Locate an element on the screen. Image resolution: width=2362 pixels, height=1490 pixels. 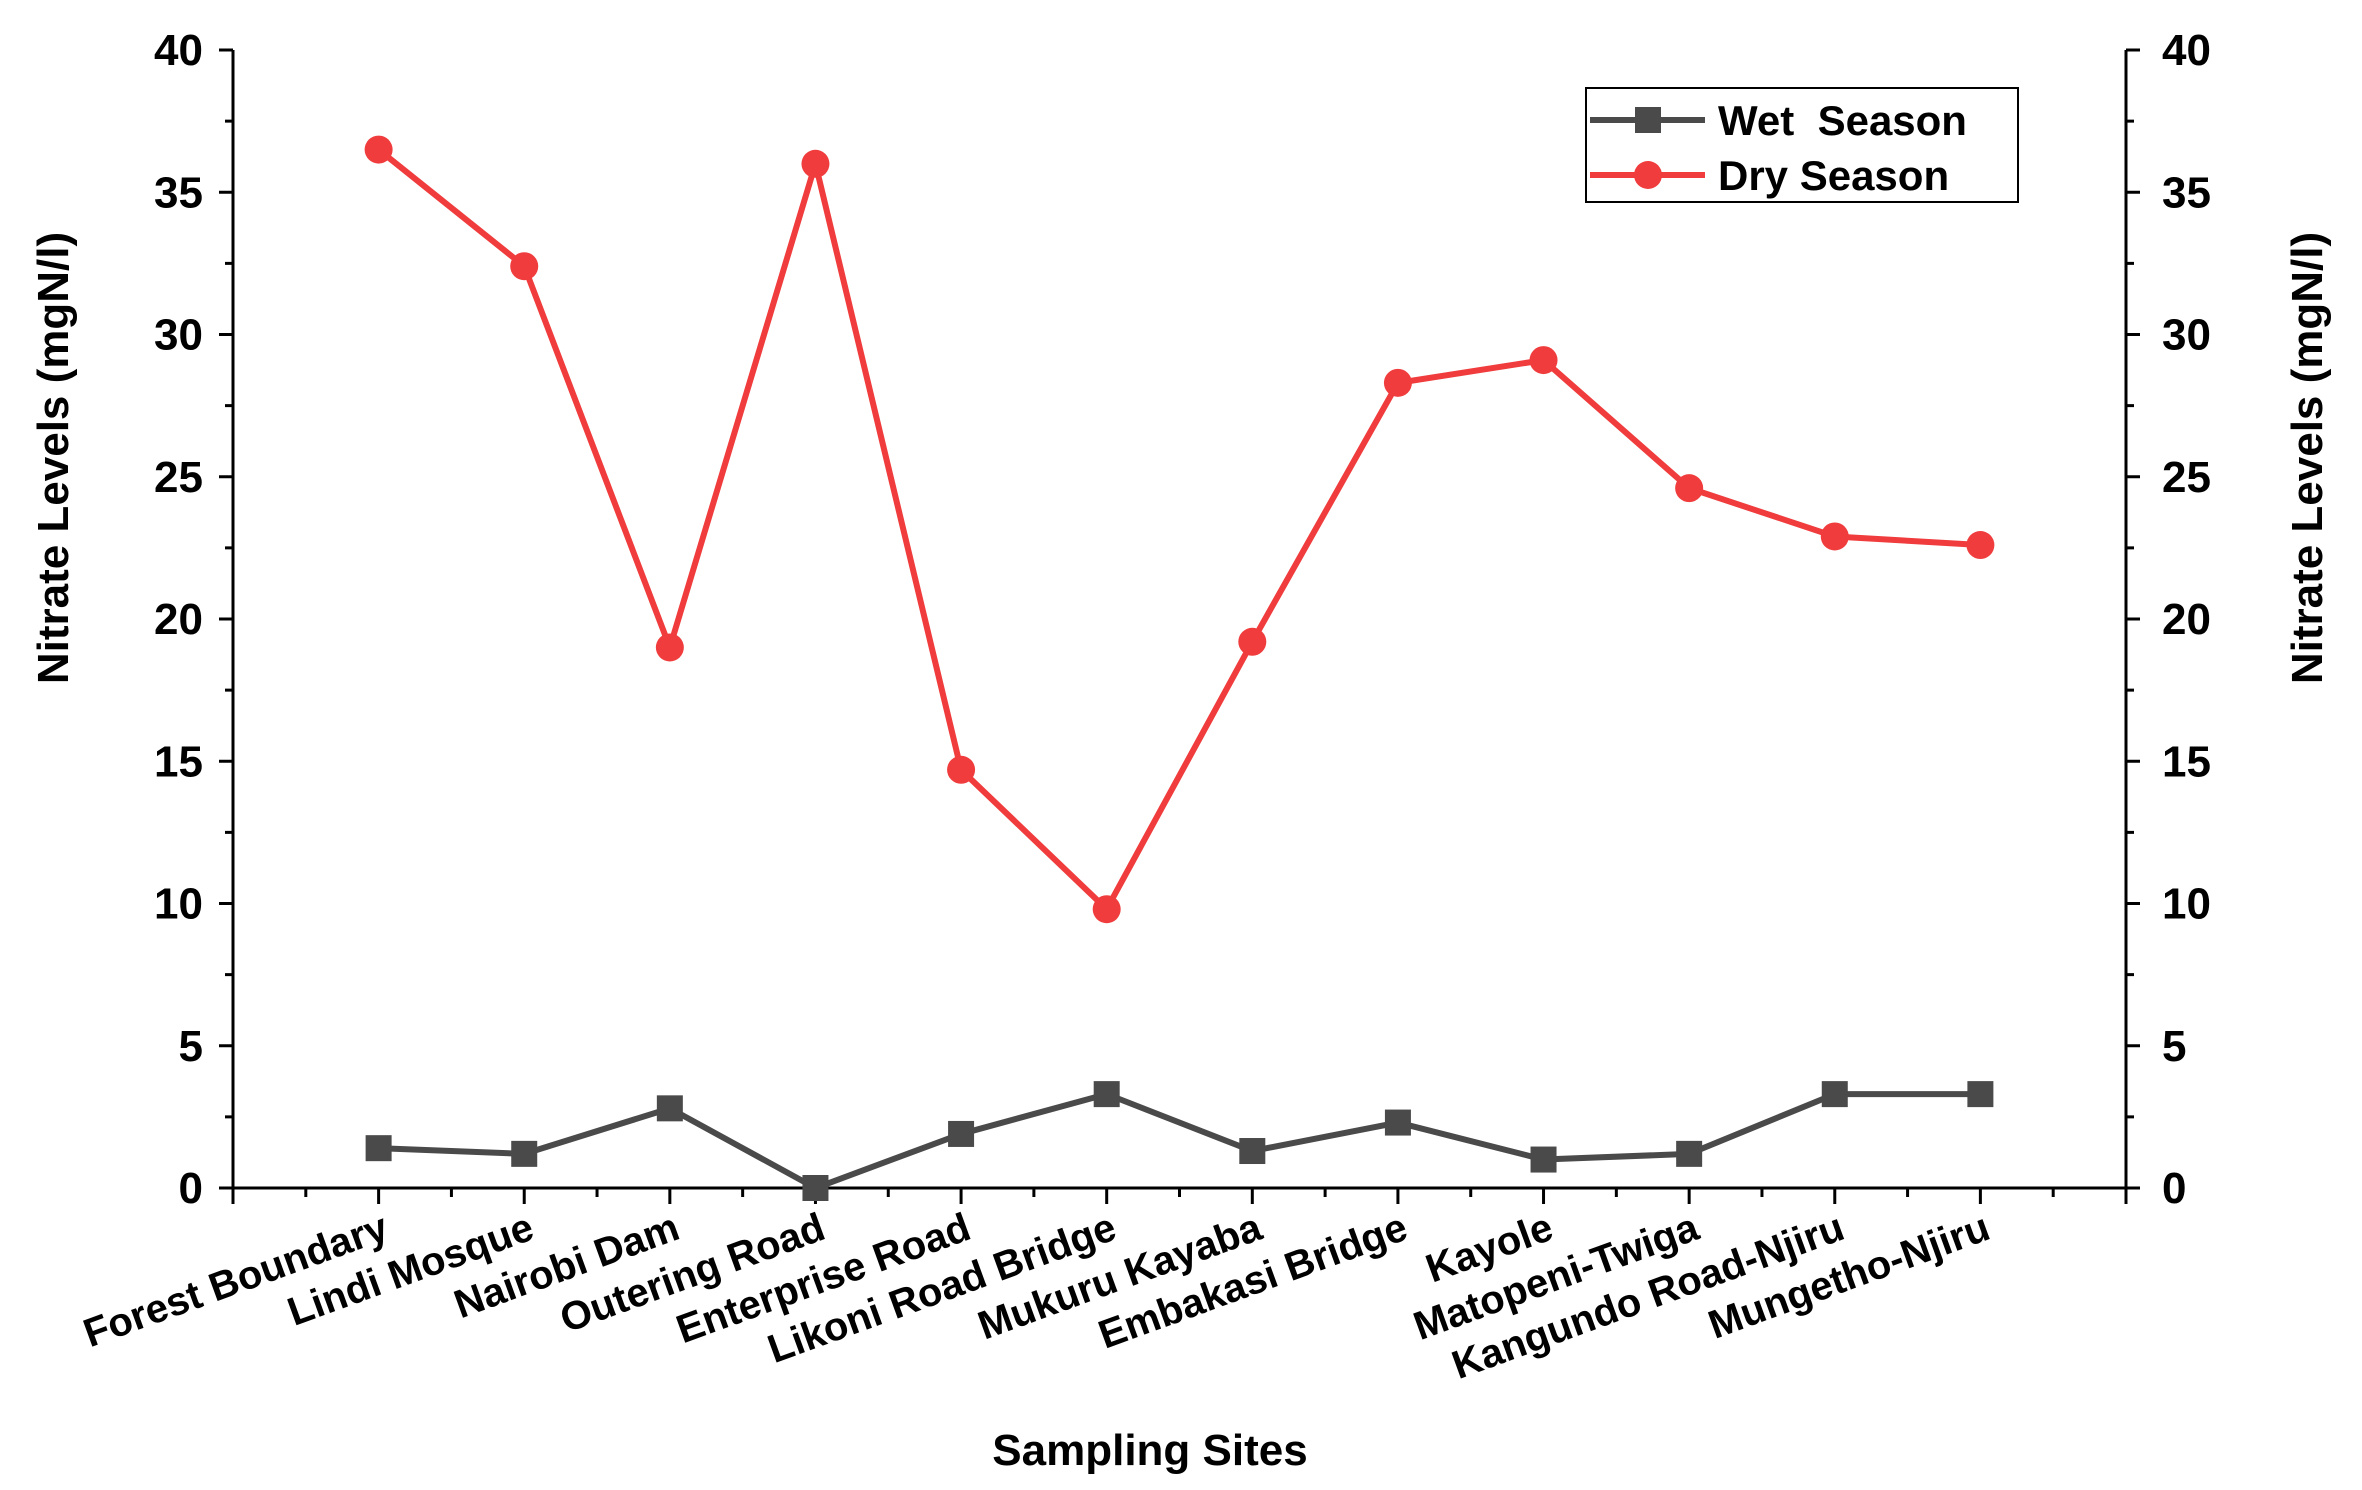
y-axis-right: 0 5 10 15 20 25 30 35 40 is located at coordinates (2168, 619).